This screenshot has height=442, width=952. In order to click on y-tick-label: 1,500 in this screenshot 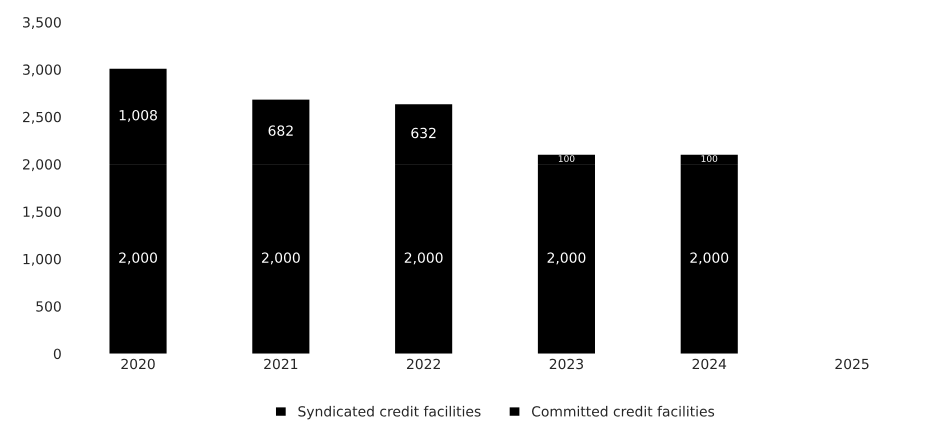, I will do `click(42, 212)`.